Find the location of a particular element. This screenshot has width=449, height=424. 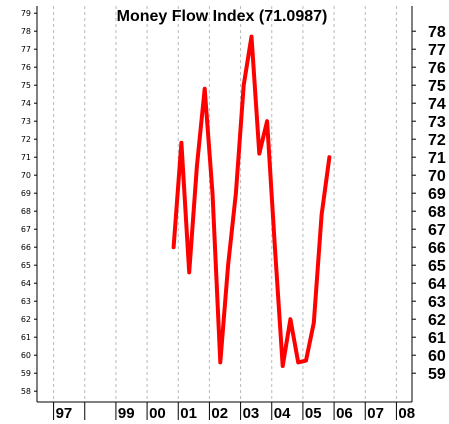

left-tick-label: 73 is located at coordinates (26, 121).